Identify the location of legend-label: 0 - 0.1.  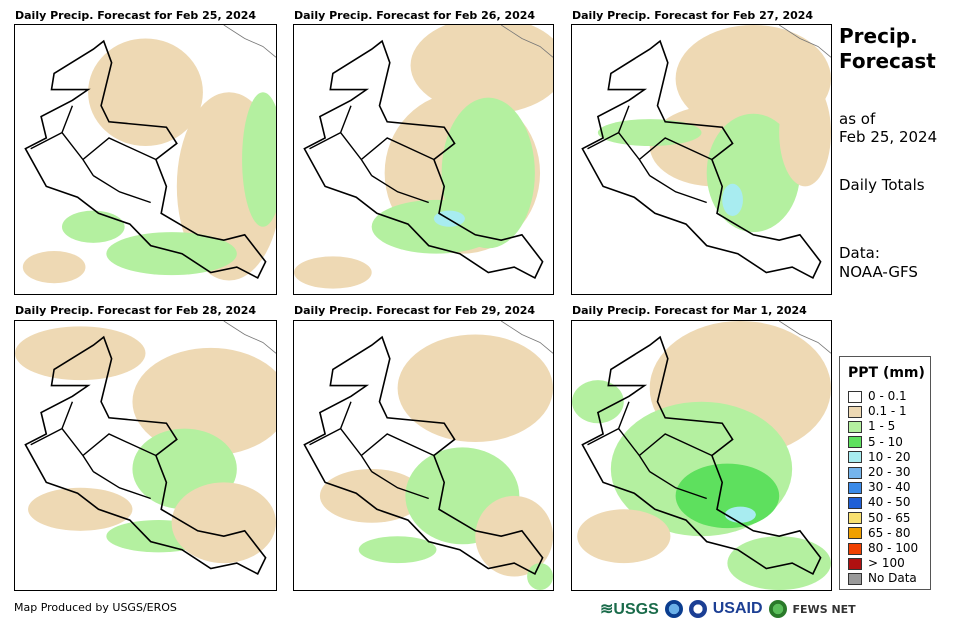
(887, 396).